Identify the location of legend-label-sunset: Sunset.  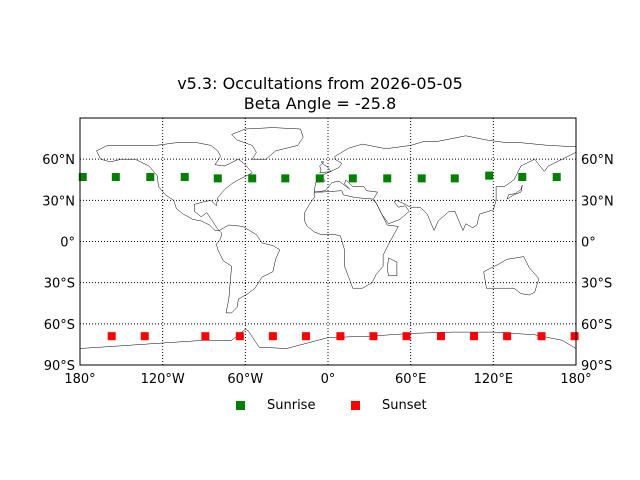
(404, 405).